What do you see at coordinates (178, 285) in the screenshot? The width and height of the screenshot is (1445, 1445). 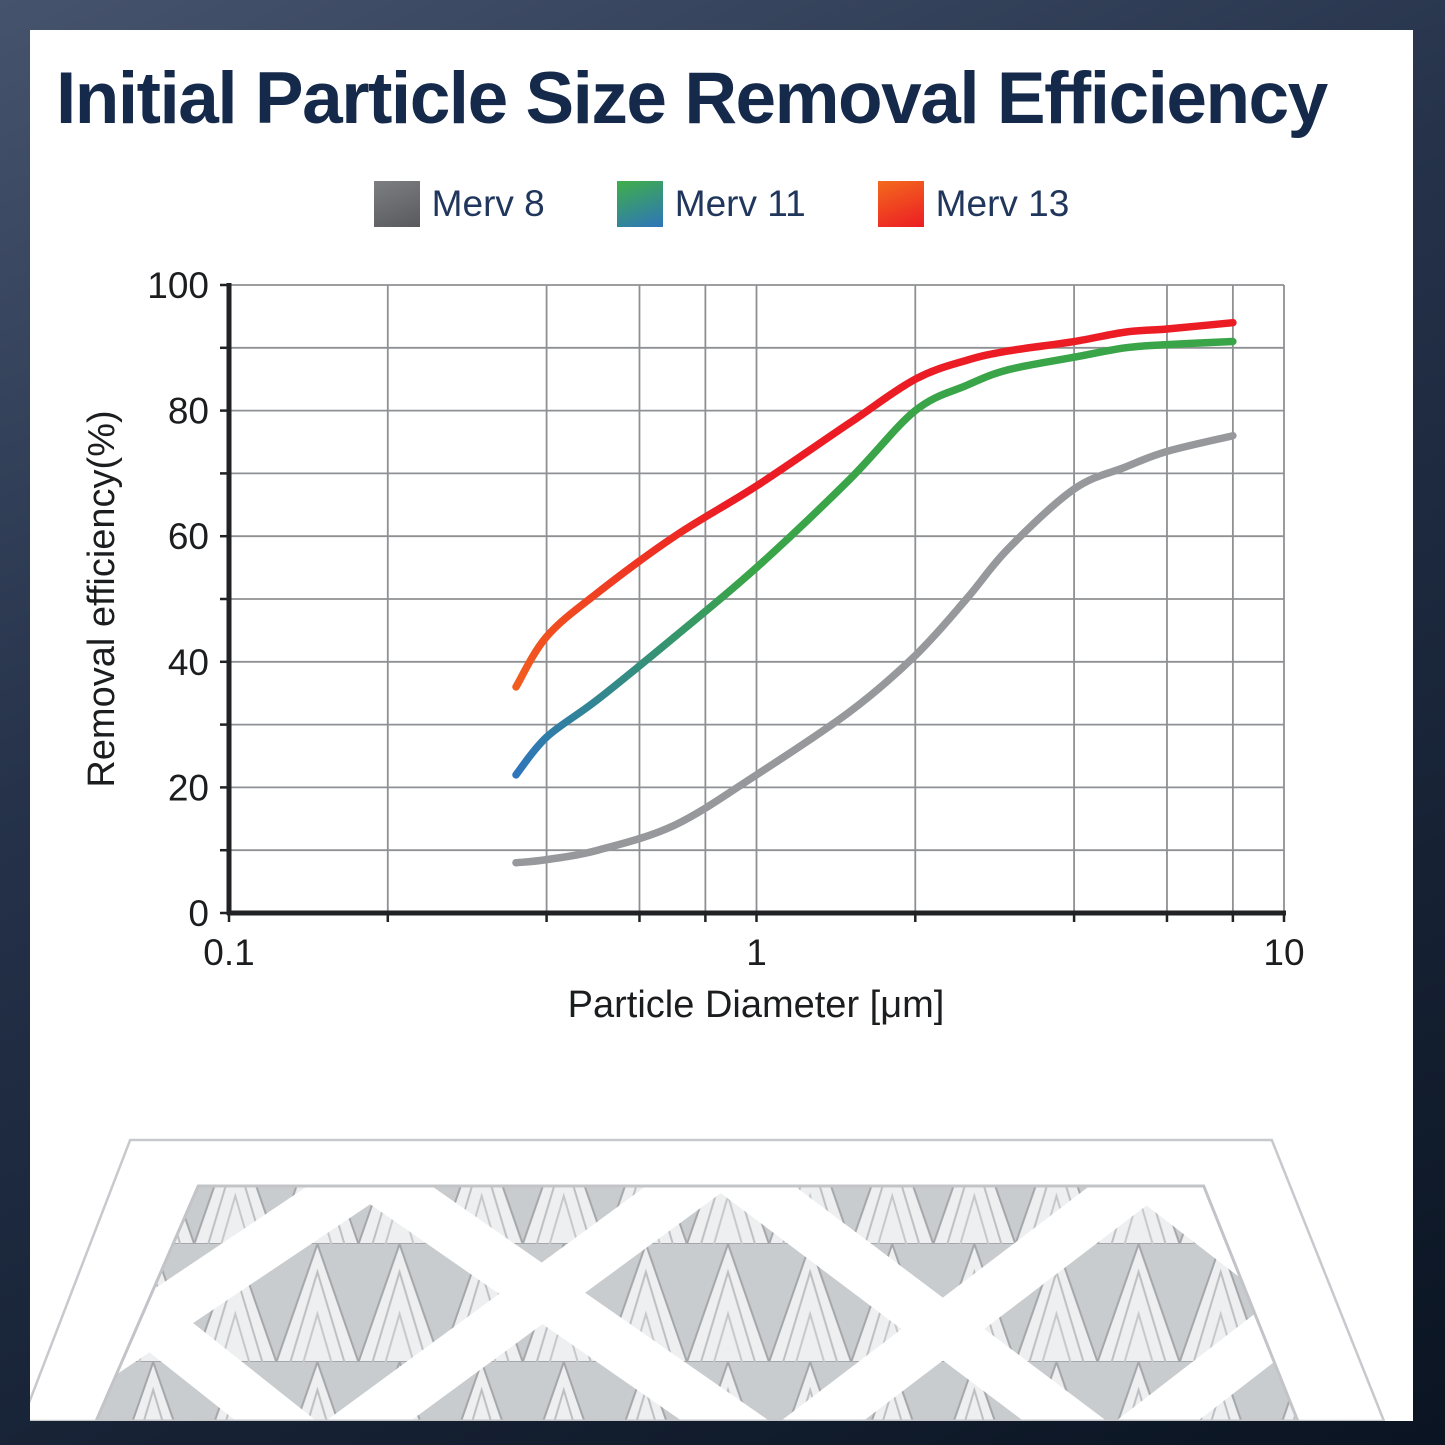 I see `y-tick-label: 100` at bounding box center [178, 285].